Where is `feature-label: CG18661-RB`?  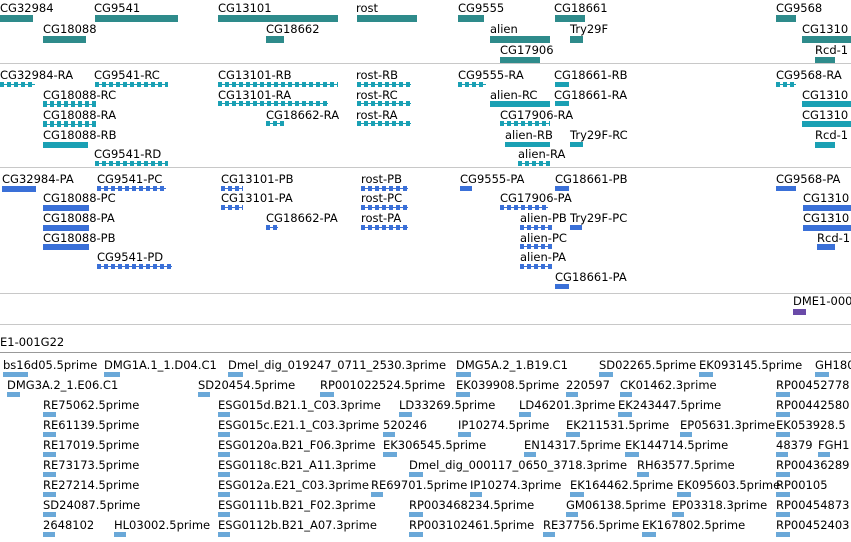
feature-label: CG18661-RB is located at coordinates (591, 75).